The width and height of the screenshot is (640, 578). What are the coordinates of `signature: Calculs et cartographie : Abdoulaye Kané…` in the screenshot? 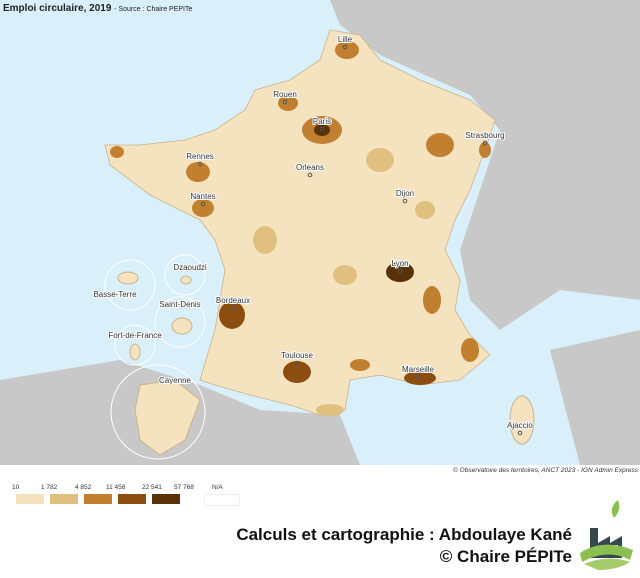 It's located at (404, 546).